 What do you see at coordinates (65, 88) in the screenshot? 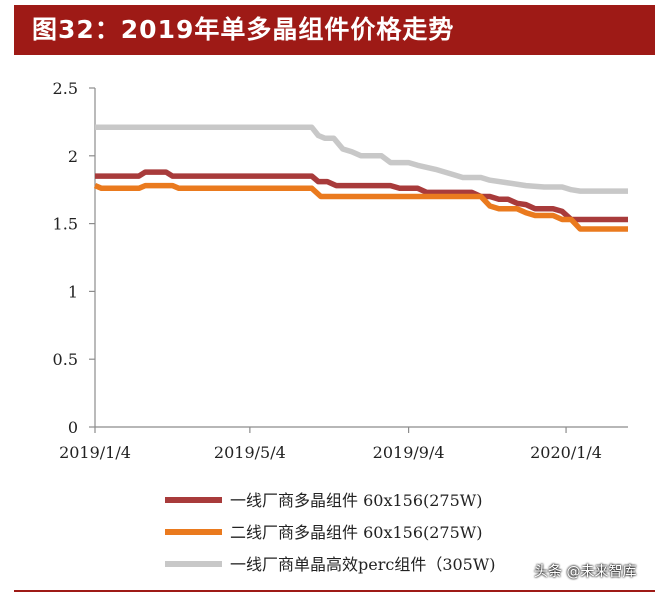
I see `y-tick-label: 2.5` at bounding box center [65, 88].